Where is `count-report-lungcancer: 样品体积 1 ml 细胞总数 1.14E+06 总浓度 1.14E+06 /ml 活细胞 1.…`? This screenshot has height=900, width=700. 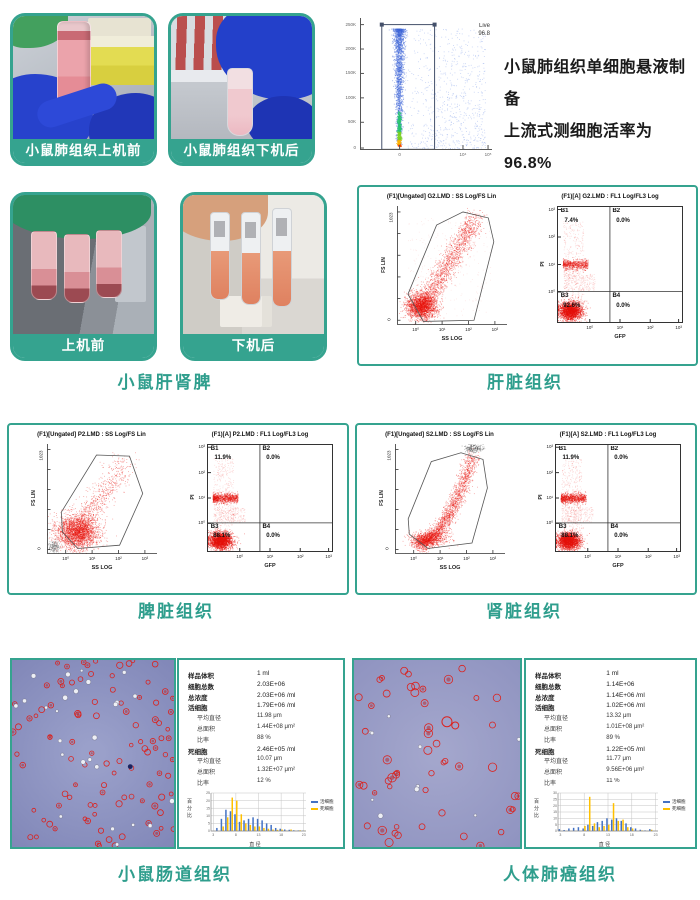
count-report-lungcancer: 样品体积 1 ml 细胞总数 1.14E+06 总浓度 1.14E+06 /ml 活细胞 1.… is located at coordinates (610, 753).